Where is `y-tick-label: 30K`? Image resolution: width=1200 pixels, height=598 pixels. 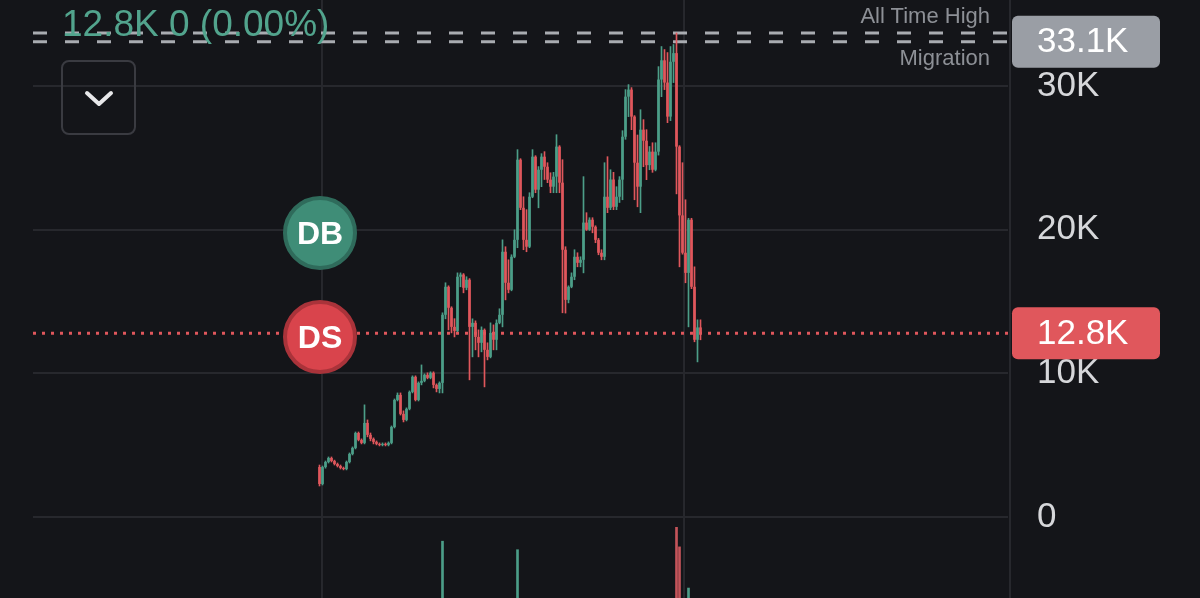
y-tick-label: 30K is located at coordinates (1068, 83).